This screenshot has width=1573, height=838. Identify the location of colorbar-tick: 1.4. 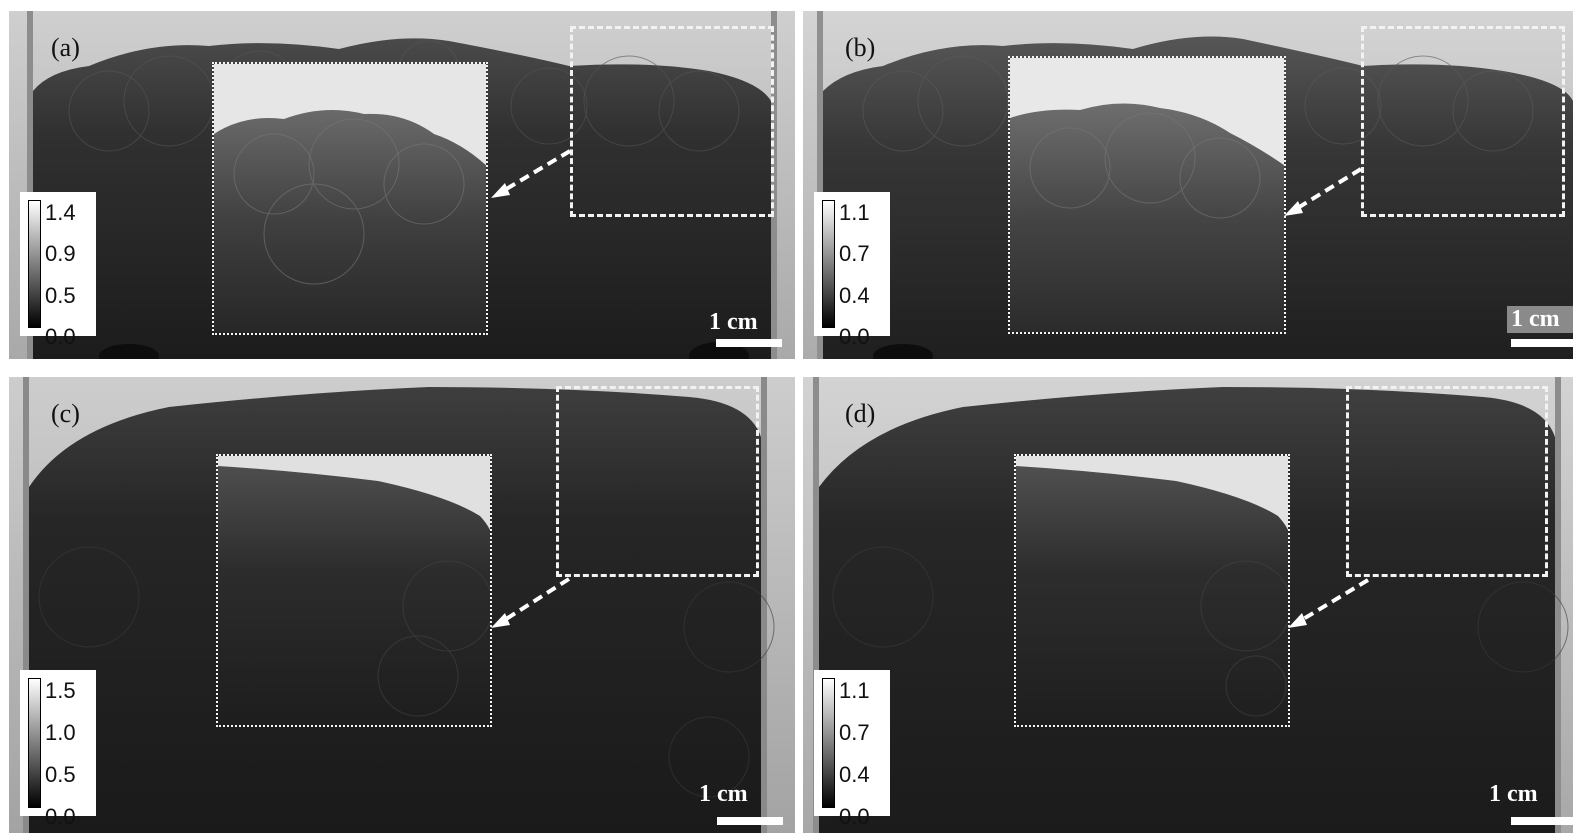
(60, 212).